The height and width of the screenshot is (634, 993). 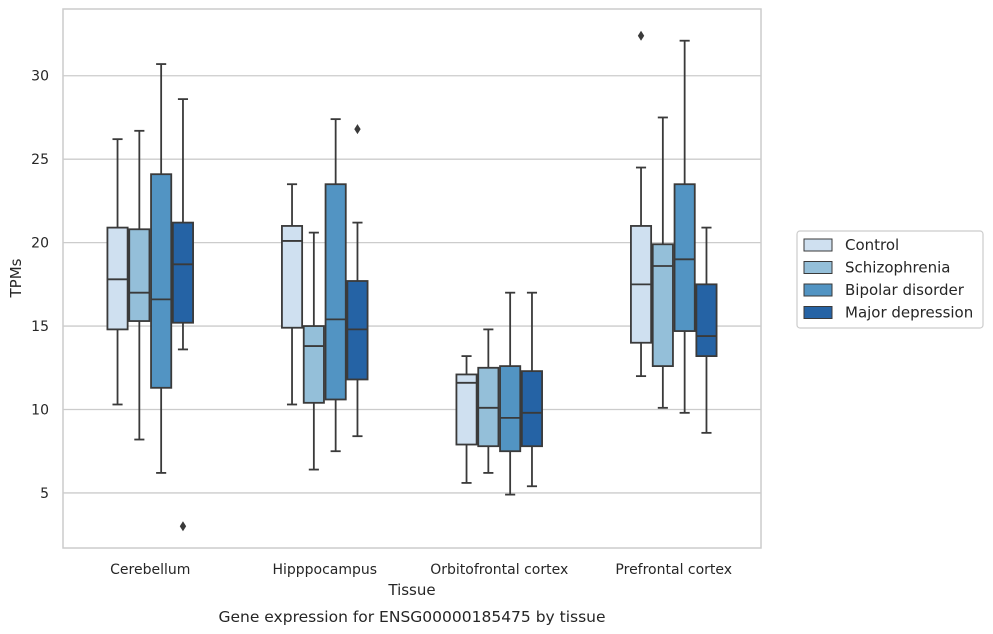 What do you see at coordinates (40, 327) in the screenshot?
I see `y-tick-label: 15` at bounding box center [40, 327].